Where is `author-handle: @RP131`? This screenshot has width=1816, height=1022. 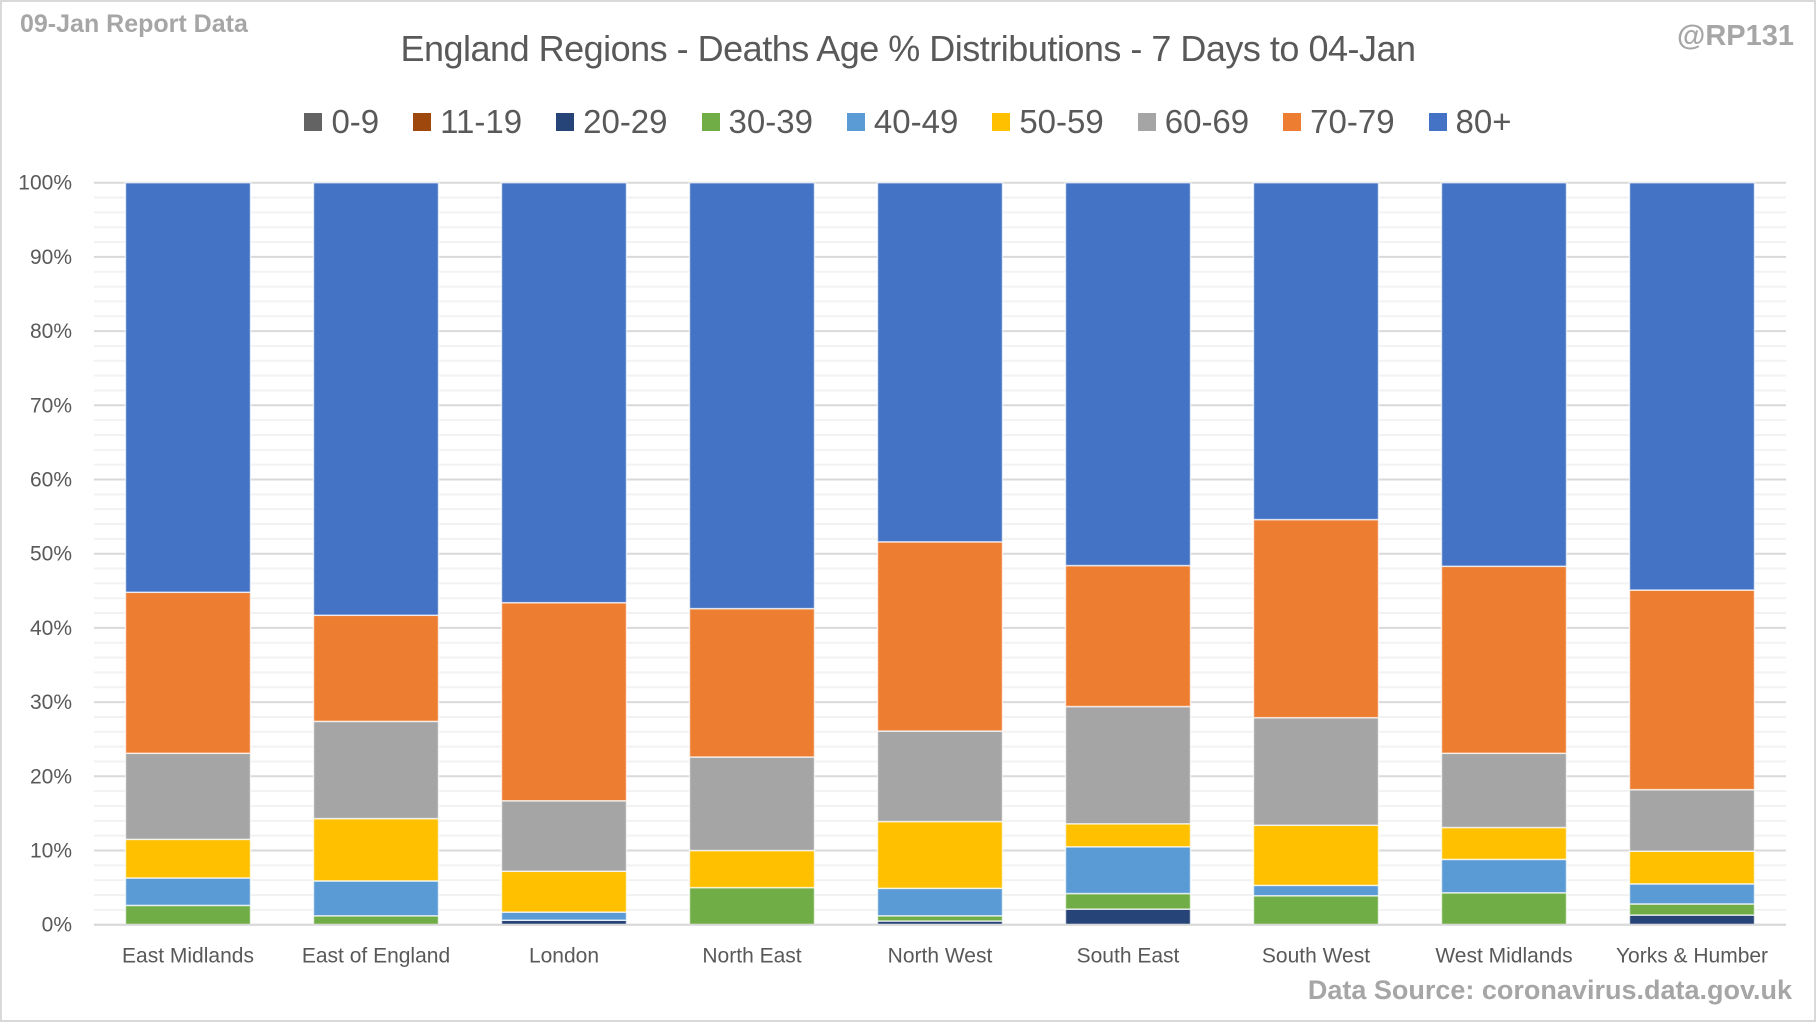 author-handle: @RP131 is located at coordinates (1735, 36).